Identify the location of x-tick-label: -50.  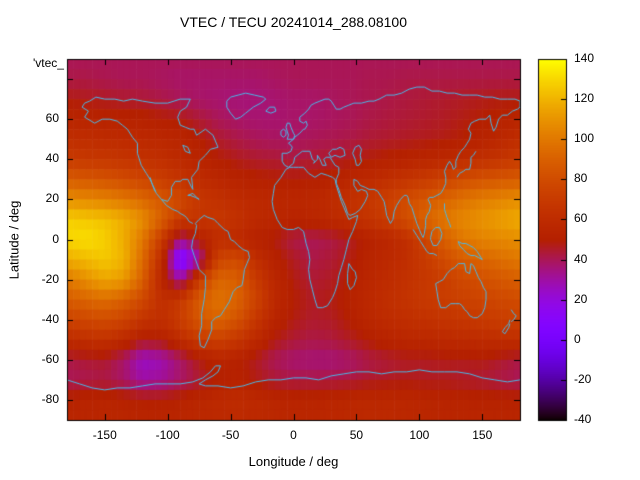
(230, 435).